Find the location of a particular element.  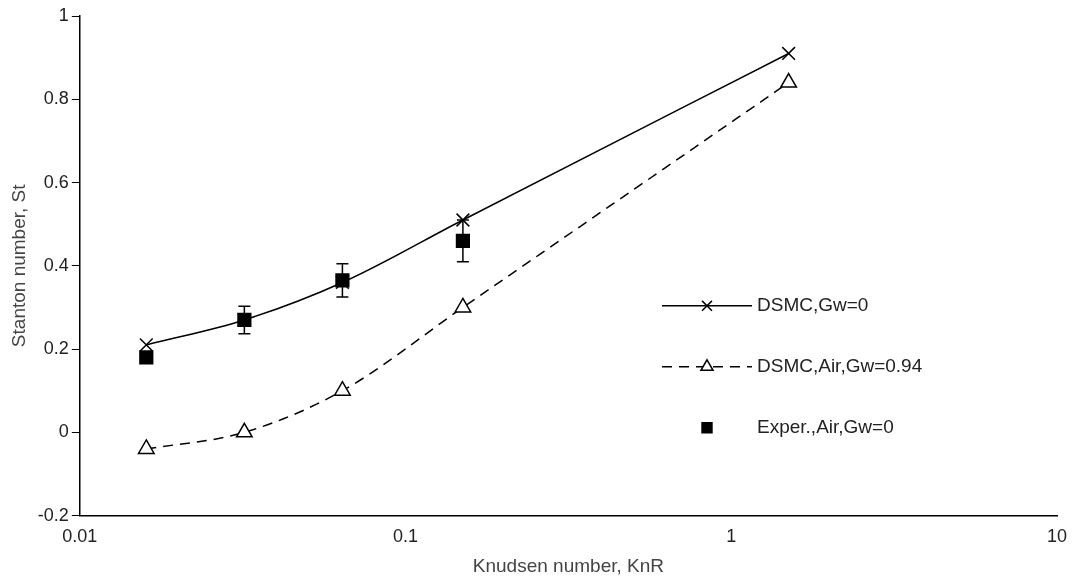

x-tick-label: 10 is located at coordinates (1057, 536).